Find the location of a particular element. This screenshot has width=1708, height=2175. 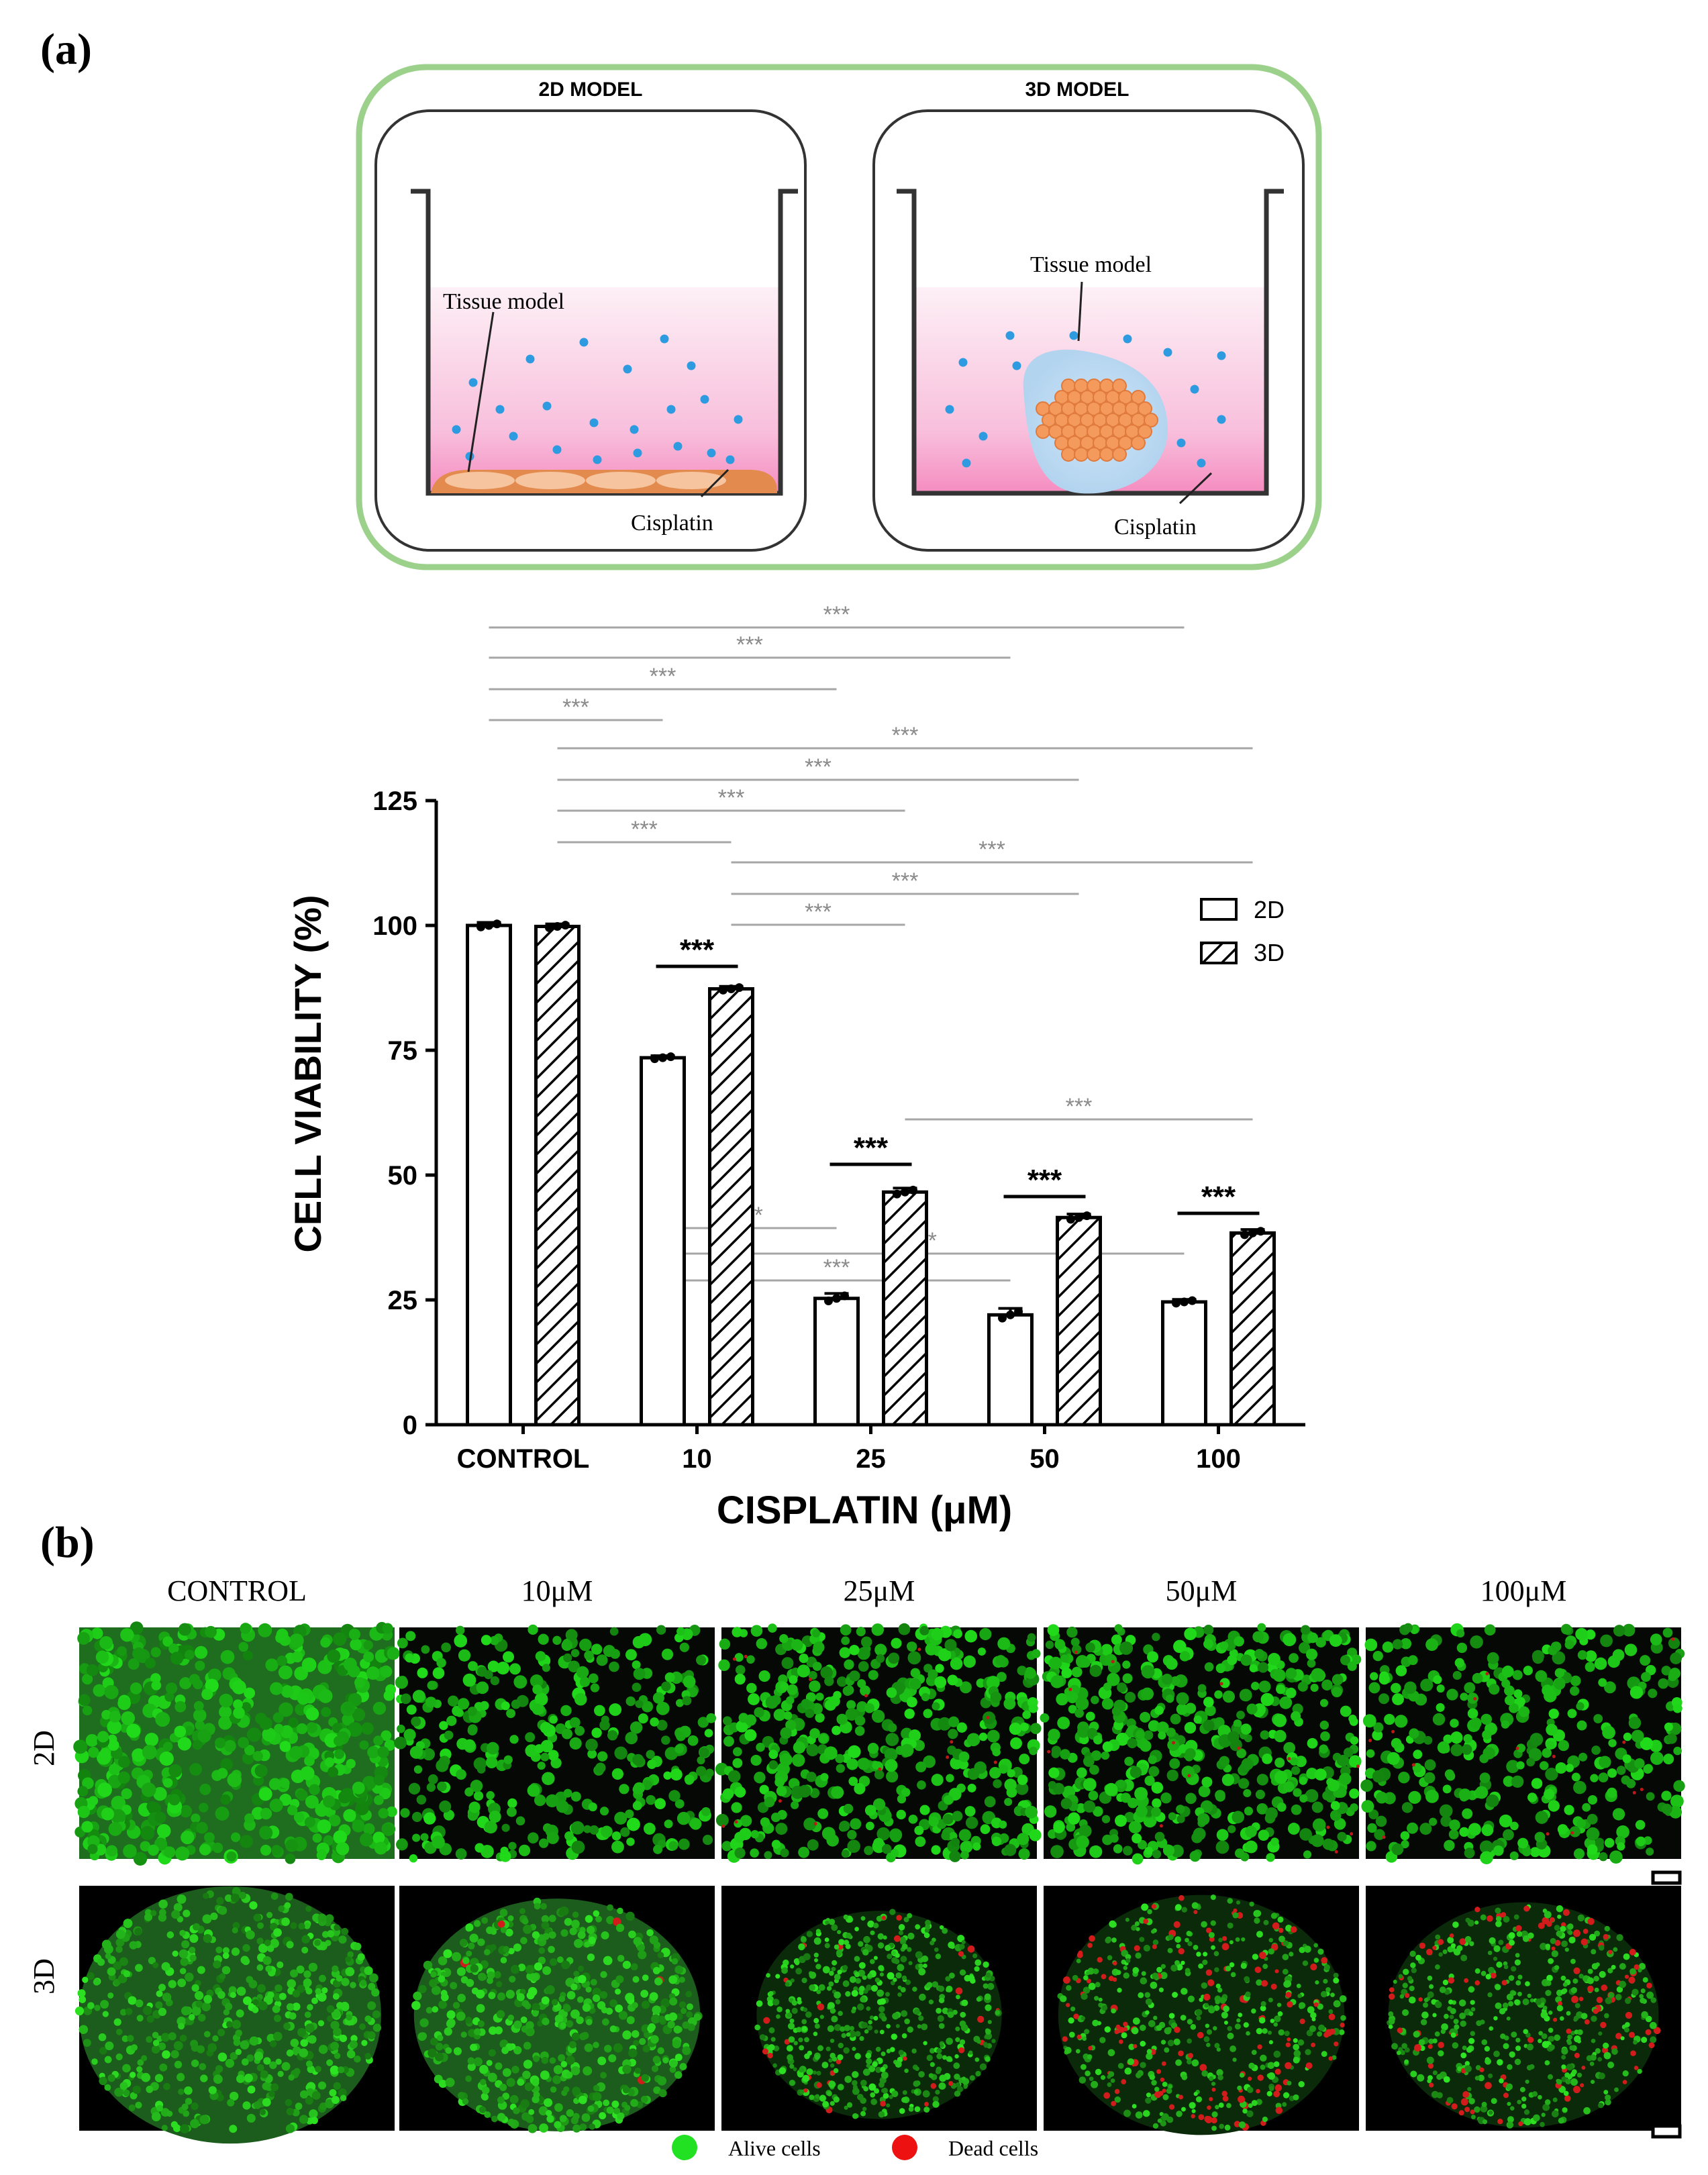

model-3d-title: 3D MODEL is located at coordinates (1077, 90).